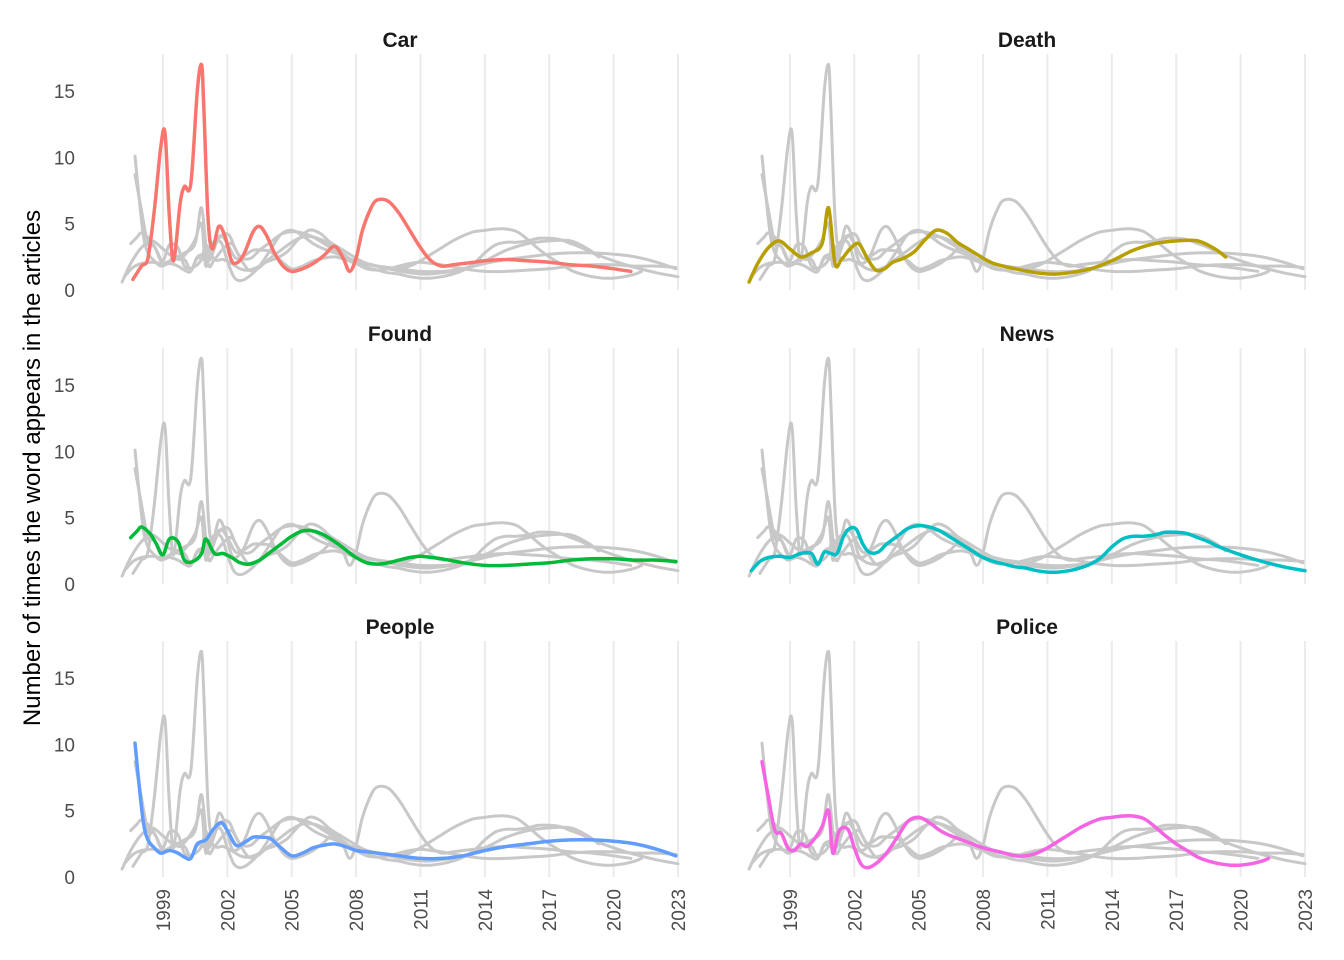  Describe the element at coordinates (1028, 548) in the screenshot. I see `series-line-news` at that location.